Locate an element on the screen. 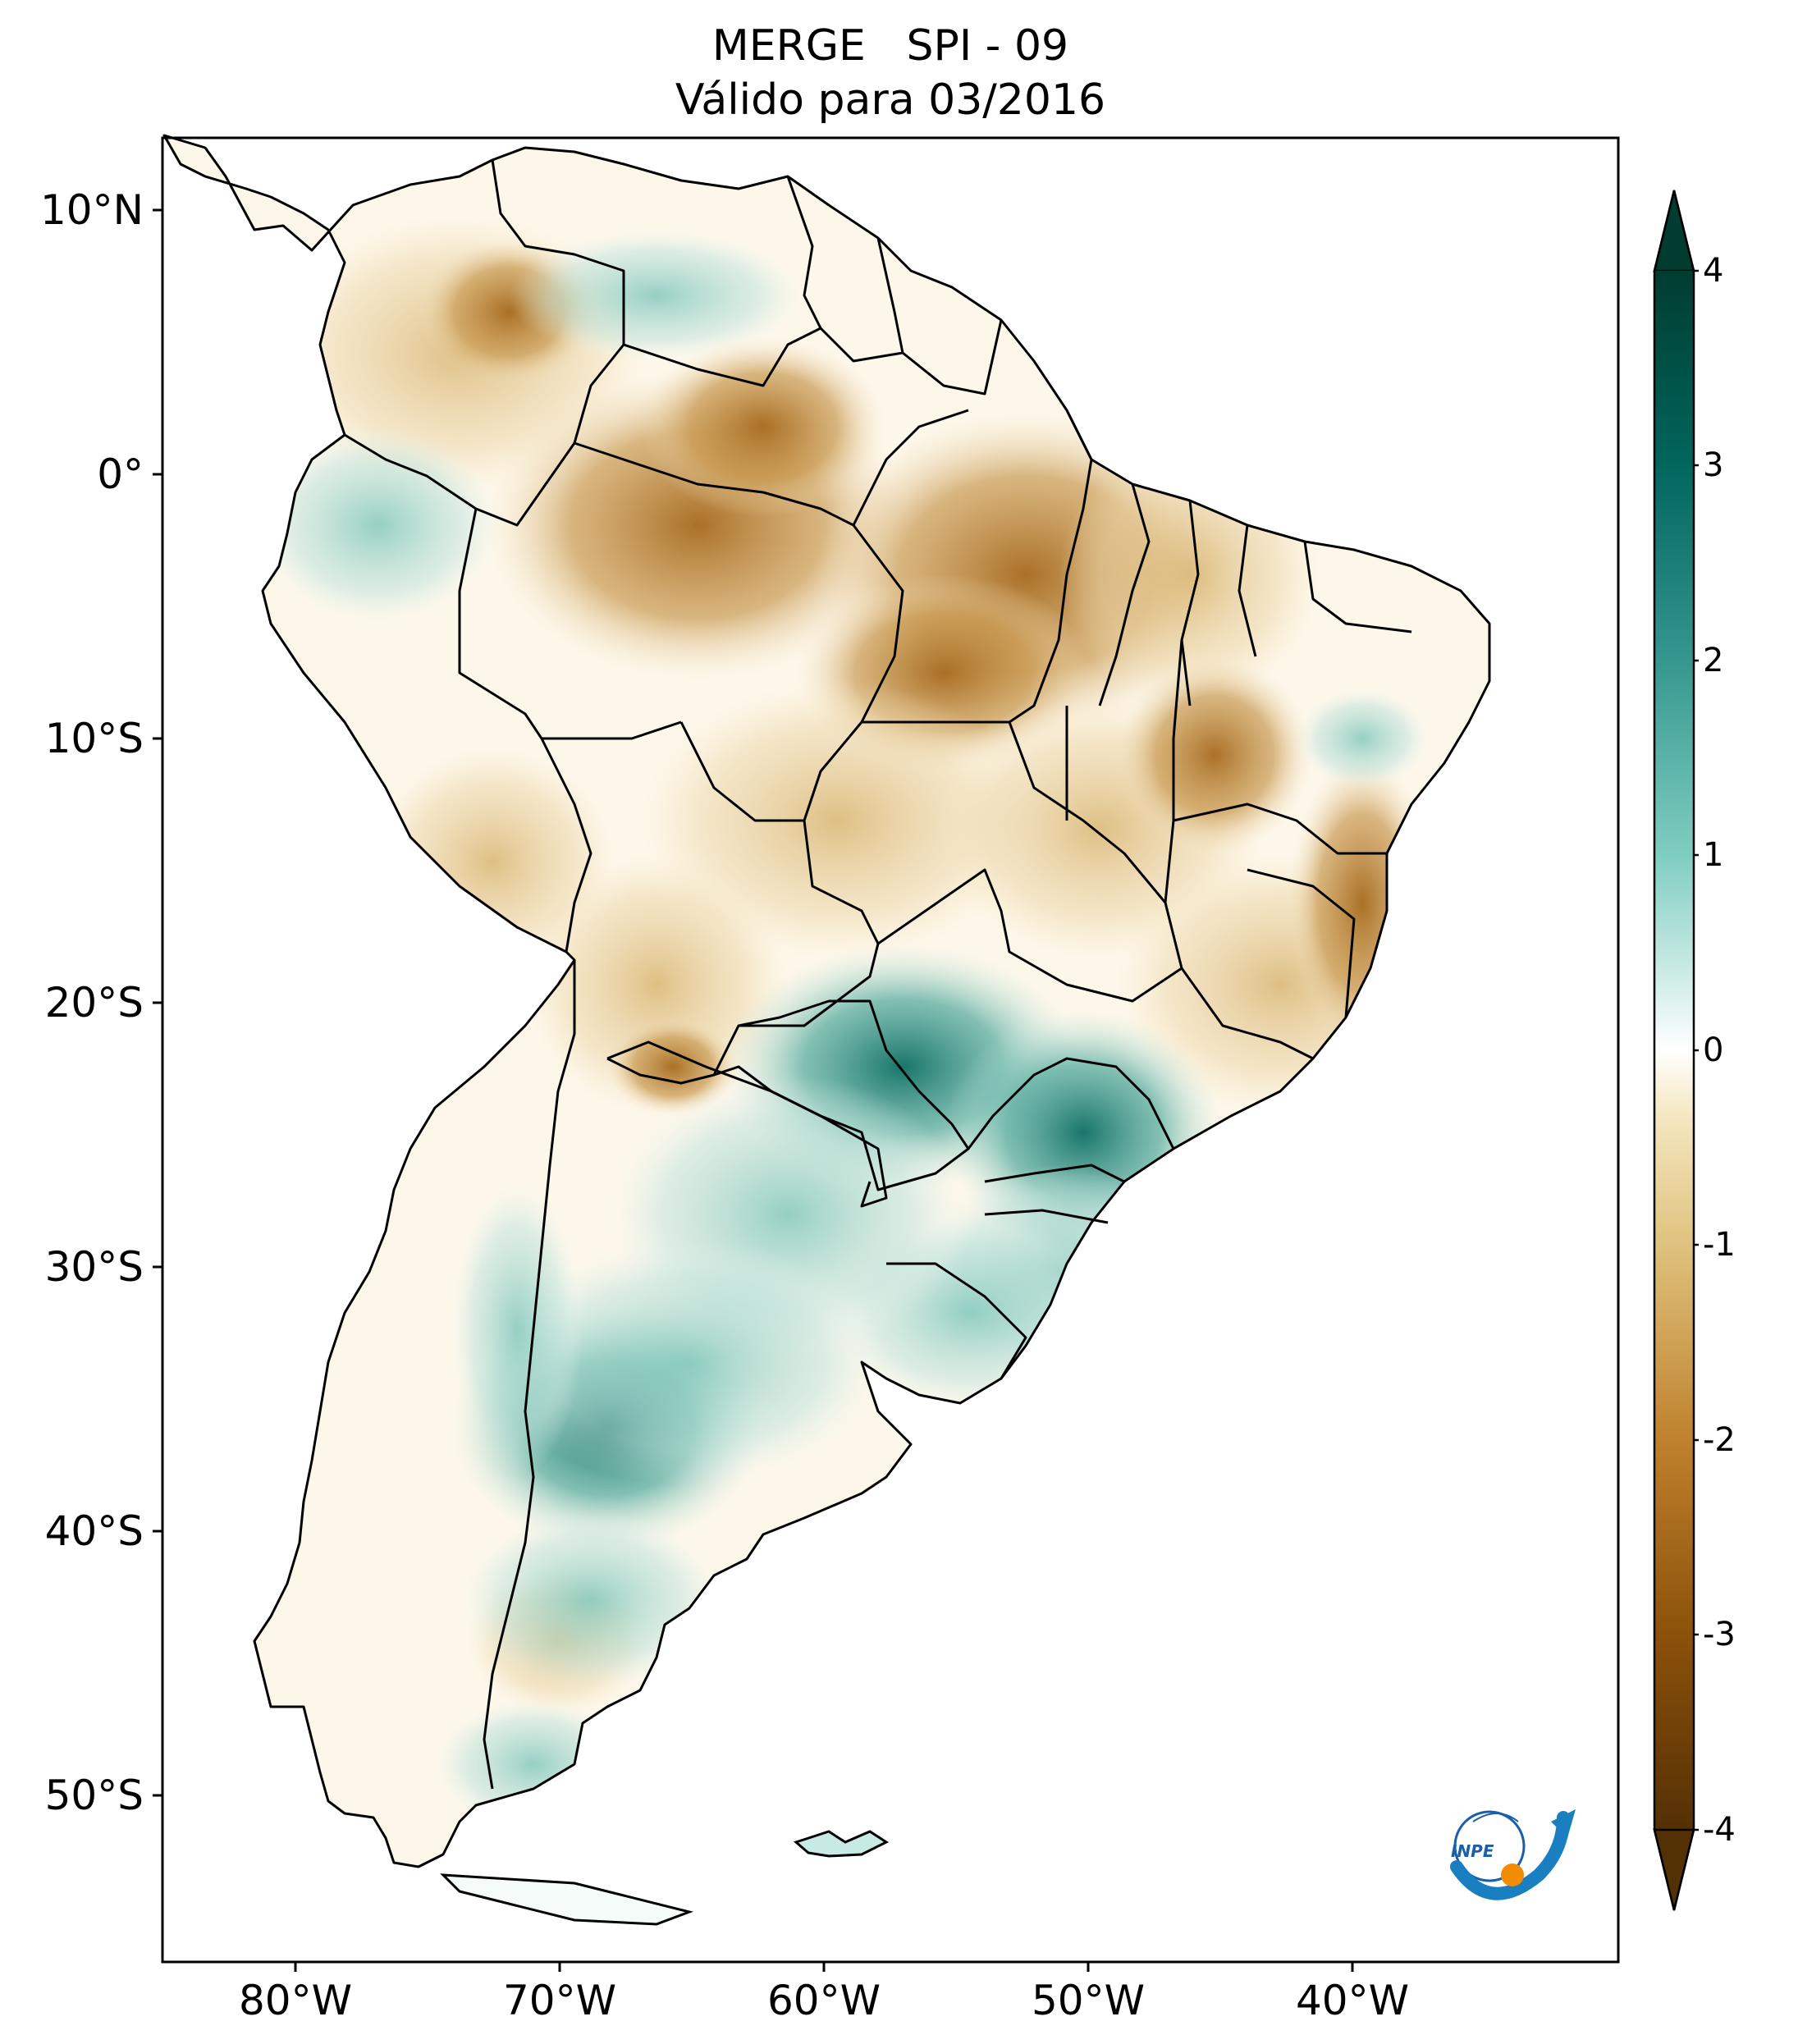  colorbar-label-0: 0 is located at coordinates (1713, 1050).